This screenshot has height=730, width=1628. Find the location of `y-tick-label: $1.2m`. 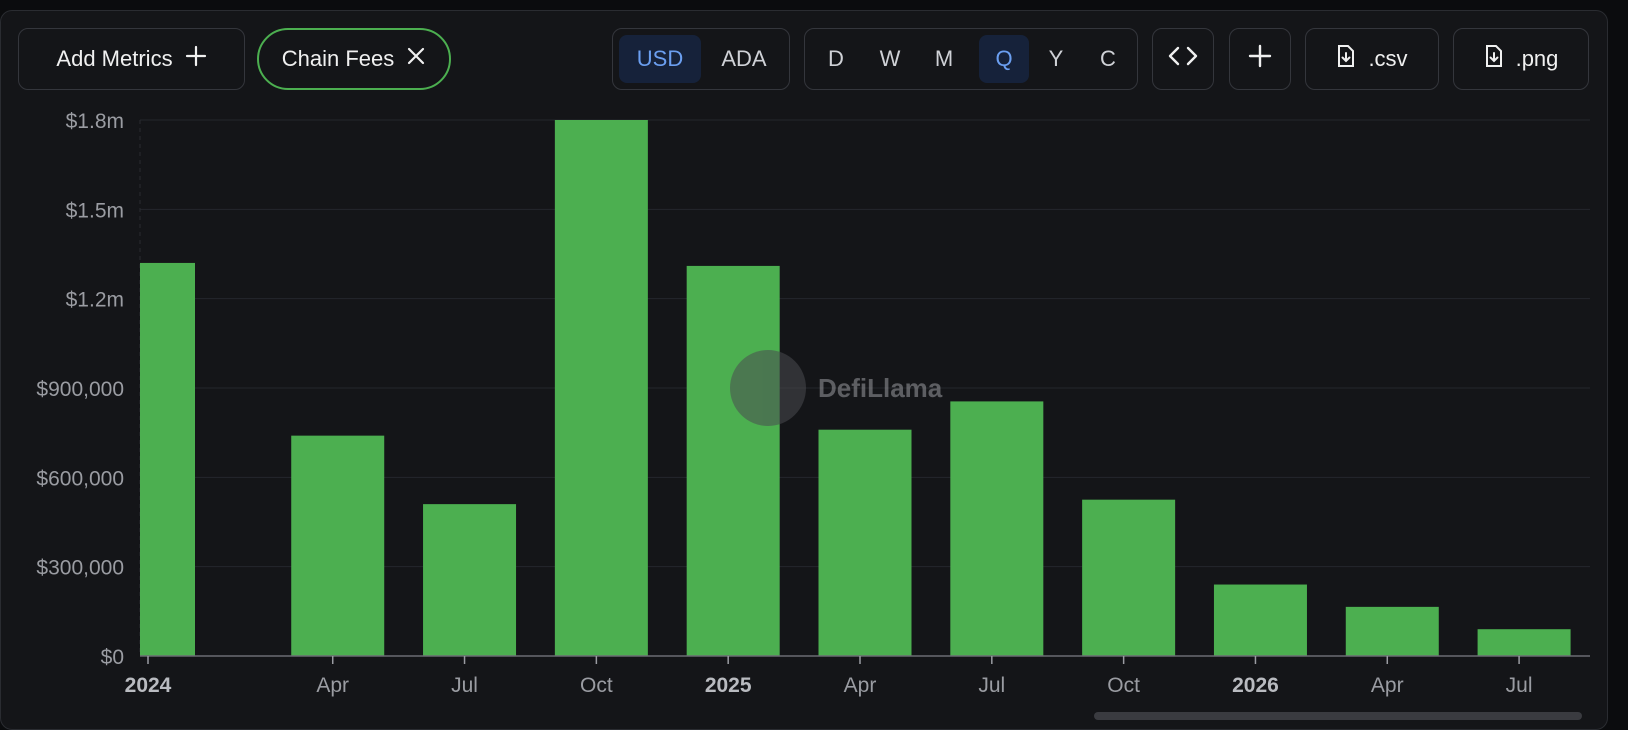

y-tick-label: $1.2m is located at coordinates (95, 300).